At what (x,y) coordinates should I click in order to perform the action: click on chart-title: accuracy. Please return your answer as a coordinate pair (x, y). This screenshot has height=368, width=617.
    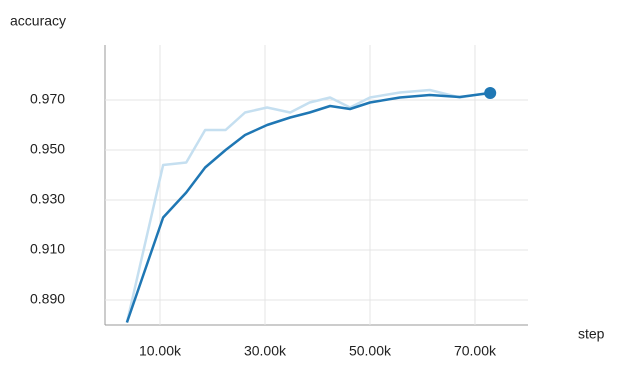
    Looking at the image, I should click on (38, 21).